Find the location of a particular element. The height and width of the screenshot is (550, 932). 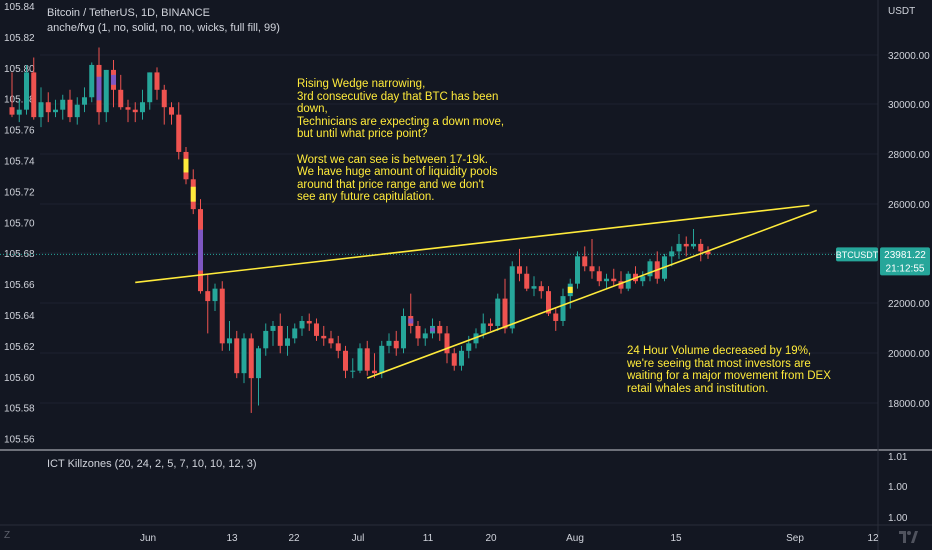

left-axis-tick: 105.56 is located at coordinates (19, 440).